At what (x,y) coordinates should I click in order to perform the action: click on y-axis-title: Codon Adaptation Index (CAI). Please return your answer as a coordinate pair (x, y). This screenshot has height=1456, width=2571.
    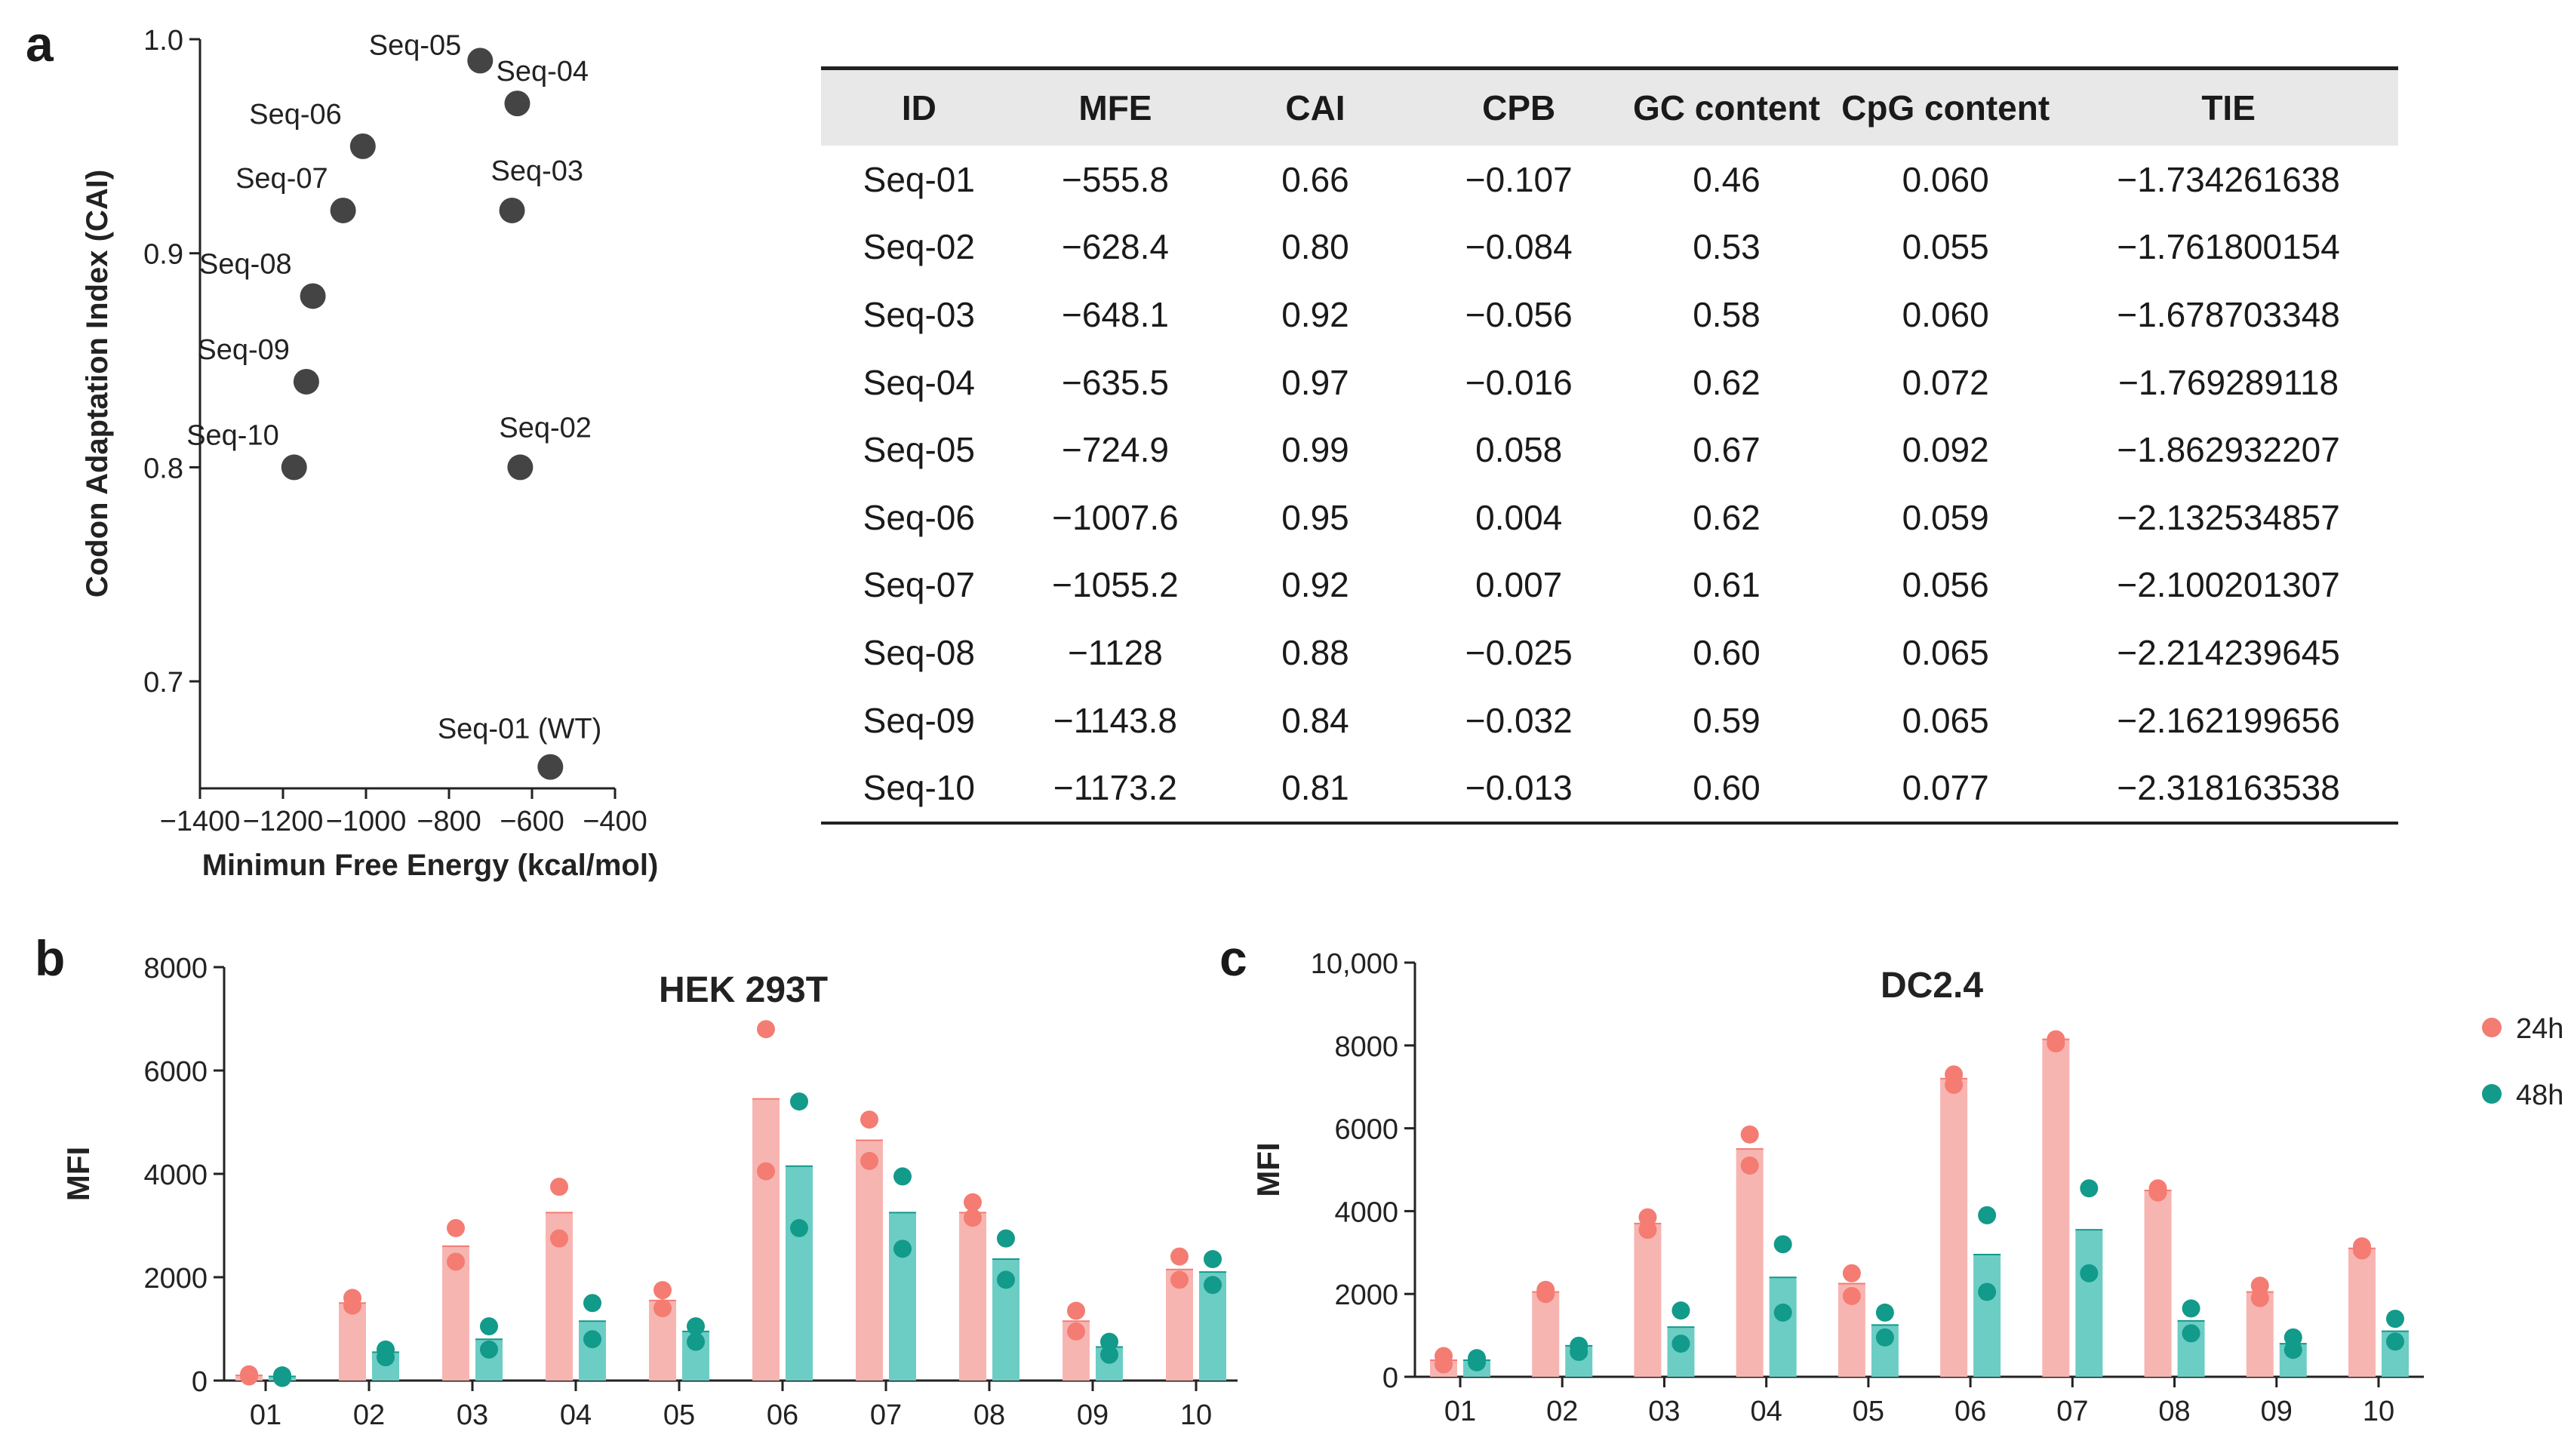
    Looking at the image, I should click on (97, 383).